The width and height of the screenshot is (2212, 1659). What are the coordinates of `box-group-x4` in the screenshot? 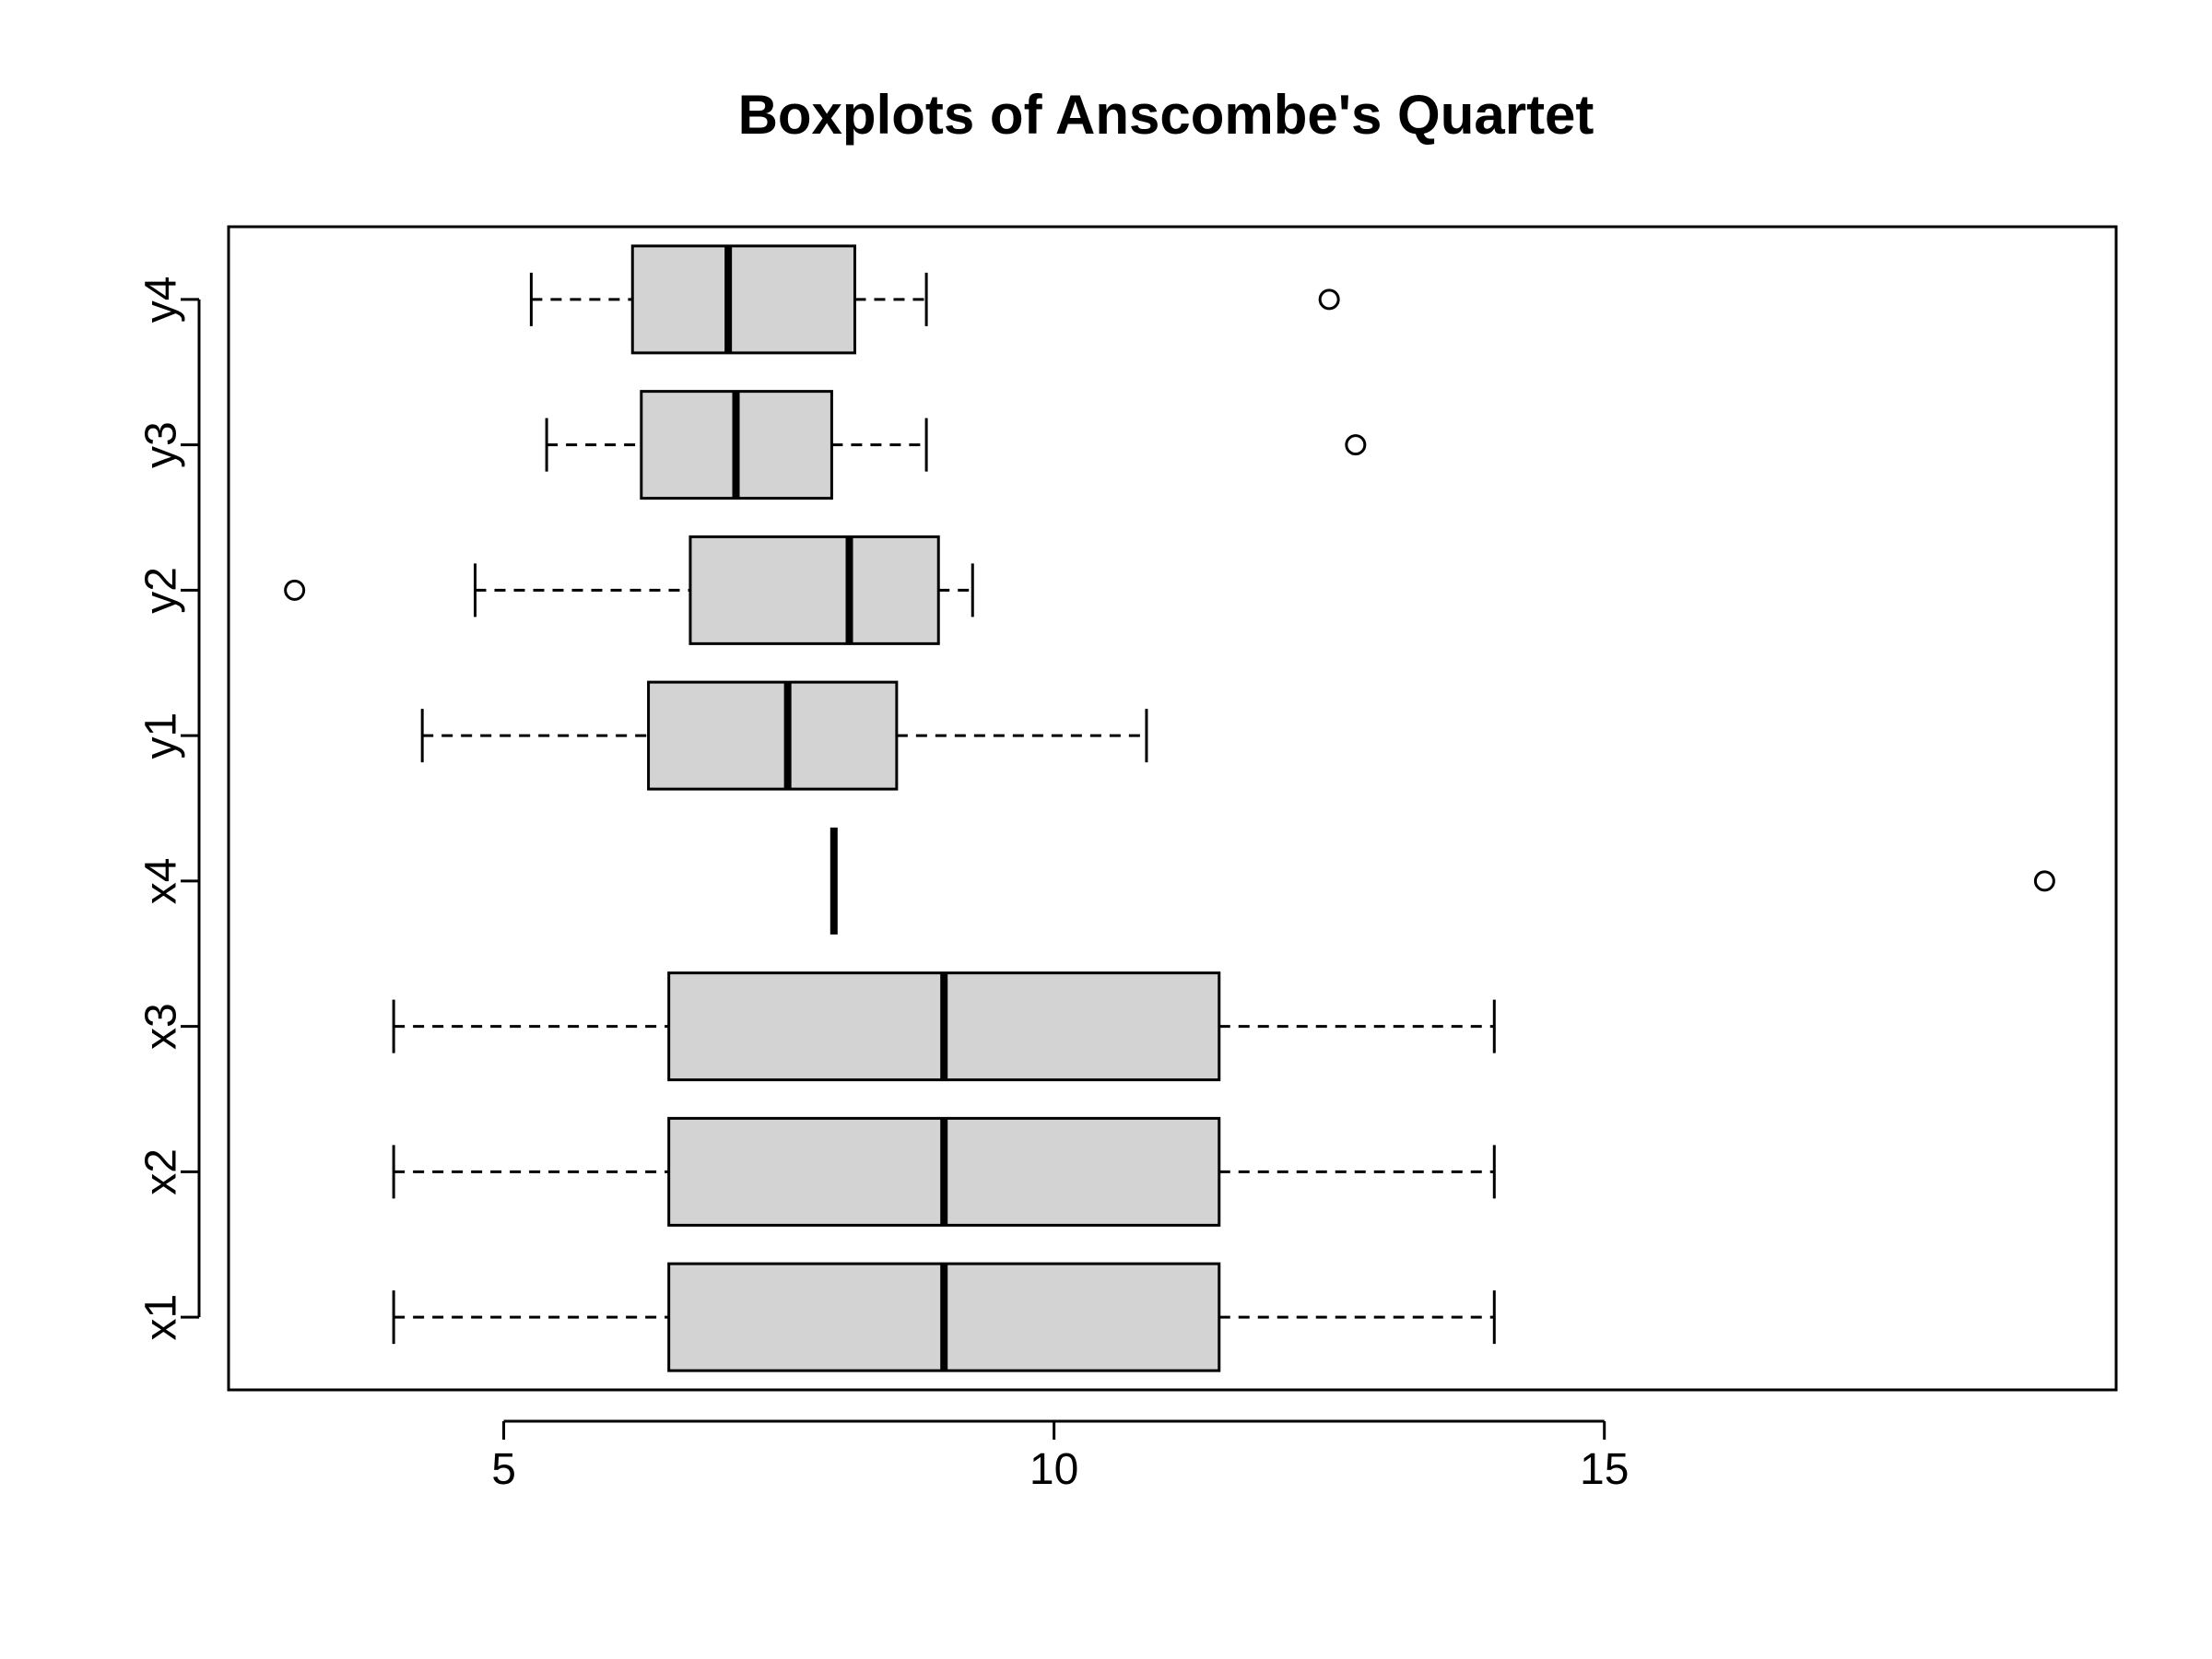 It's located at (1442, 881).